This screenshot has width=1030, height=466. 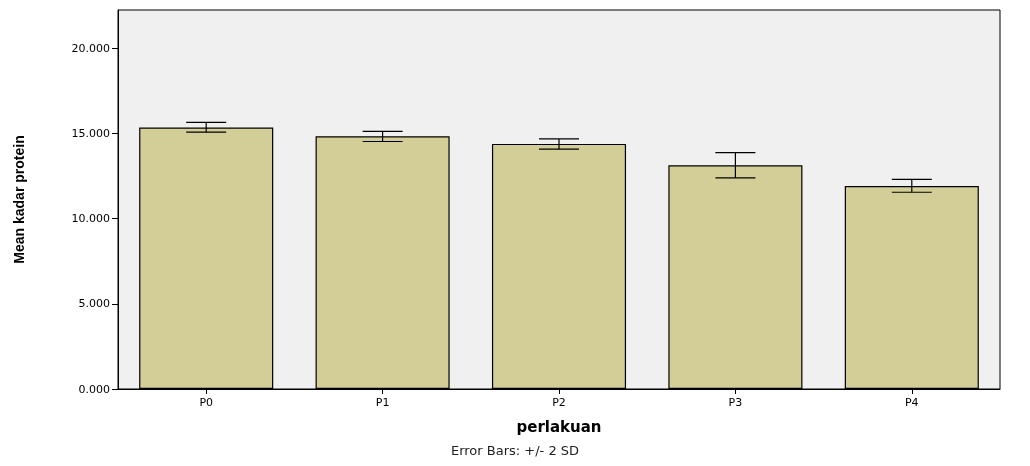 I want to click on text: Error Bars: +/- 2 SD, so click(x=515, y=450).